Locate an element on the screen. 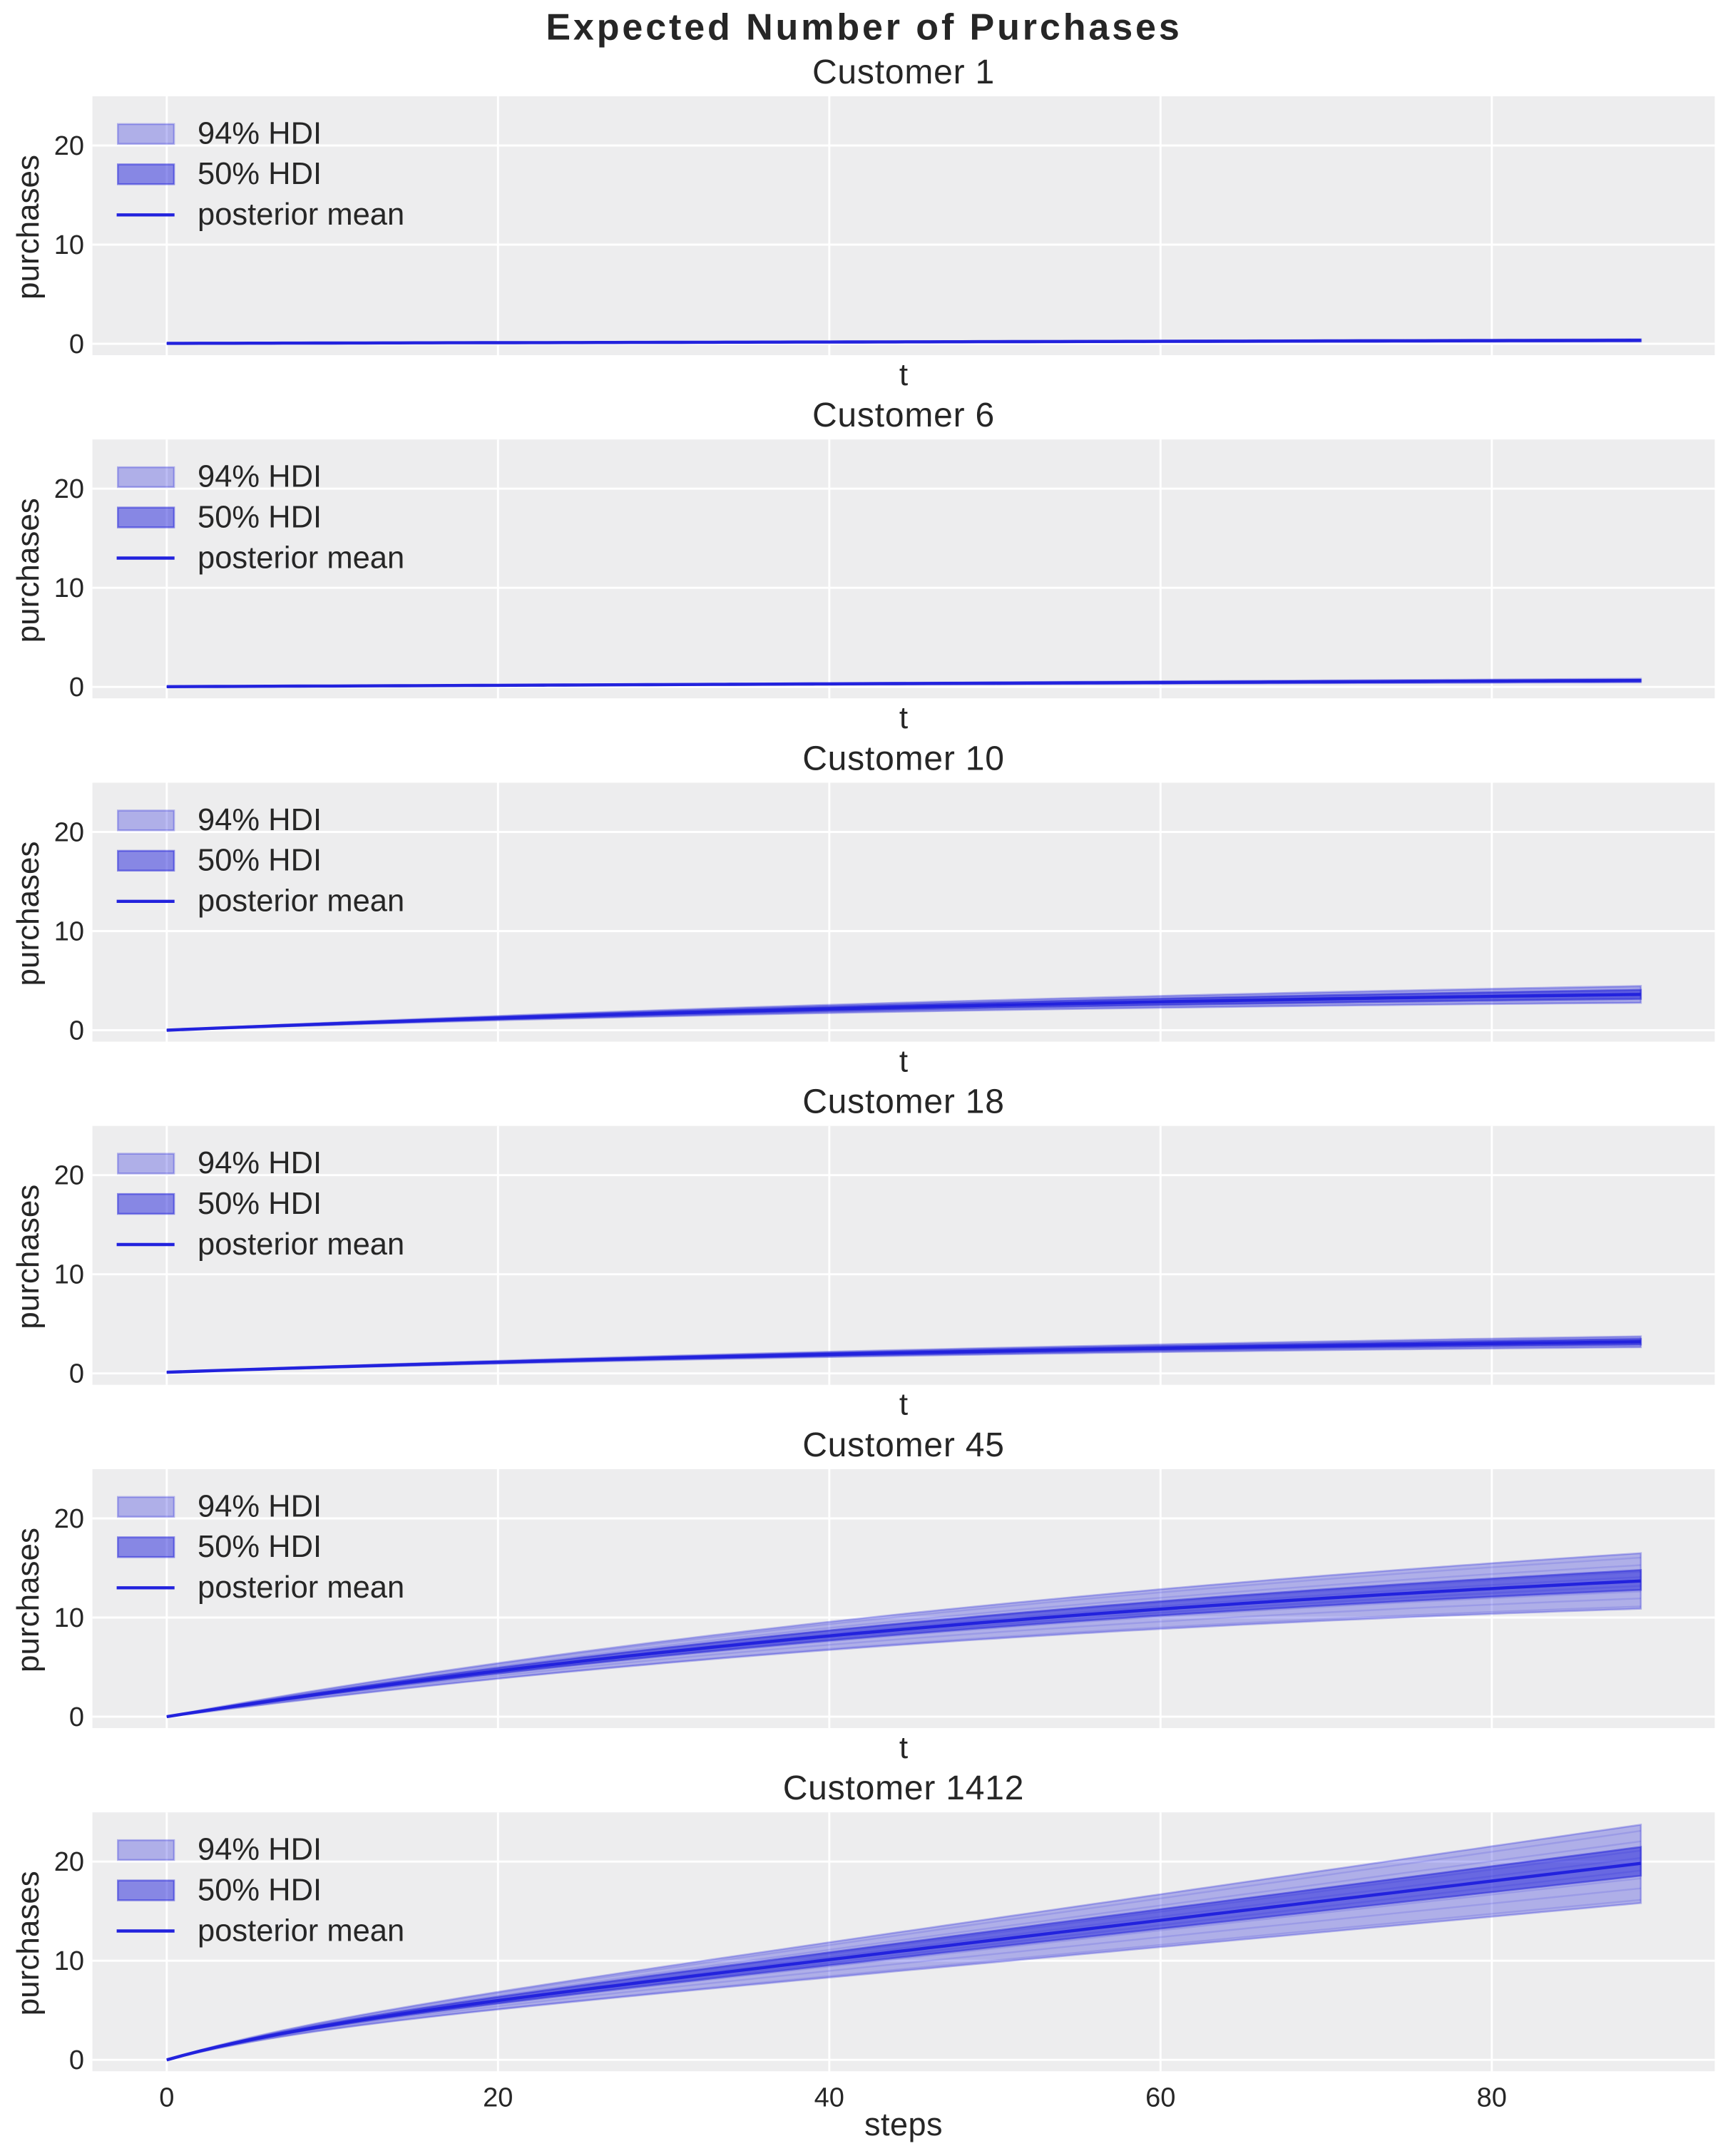 The width and height of the screenshot is (1728, 2156). svg-text: Customer 1412 is located at coordinates (904, 1788).